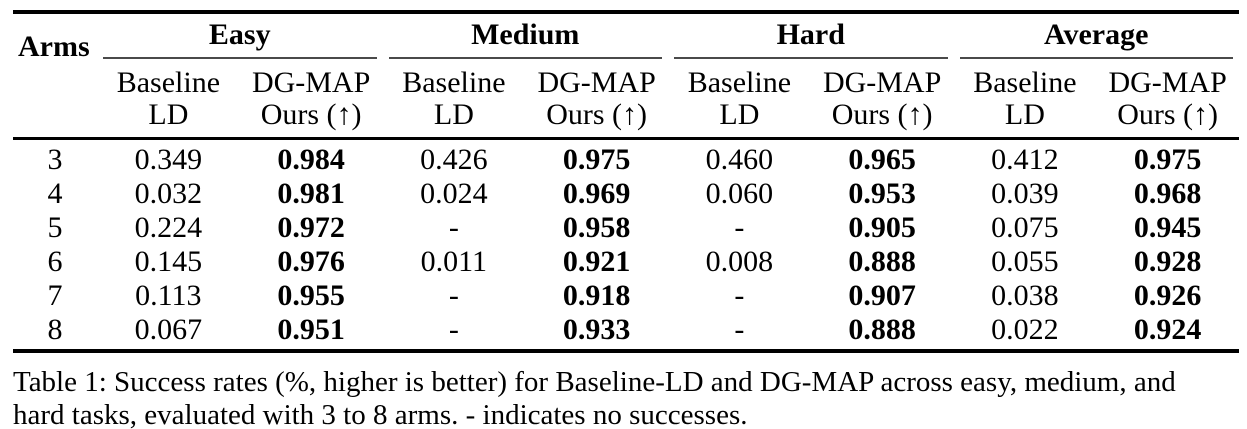 This screenshot has height=429, width=1247. Describe the element at coordinates (311, 295) in the screenshot. I see `value-easy-ours: 0.955` at that location.